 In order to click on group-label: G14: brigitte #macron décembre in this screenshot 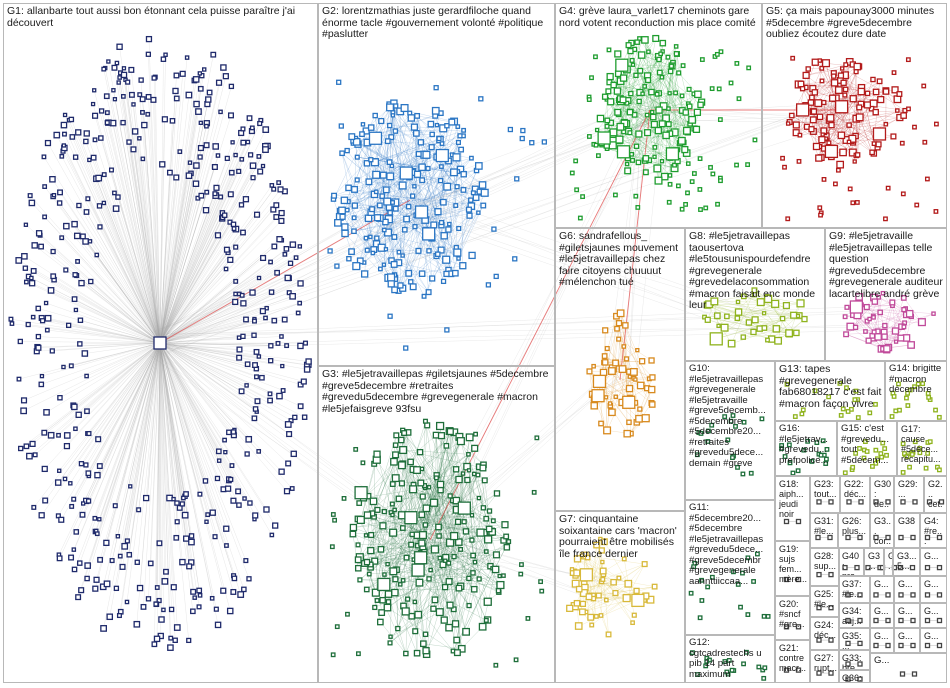, I will do `click(916, 379)`.